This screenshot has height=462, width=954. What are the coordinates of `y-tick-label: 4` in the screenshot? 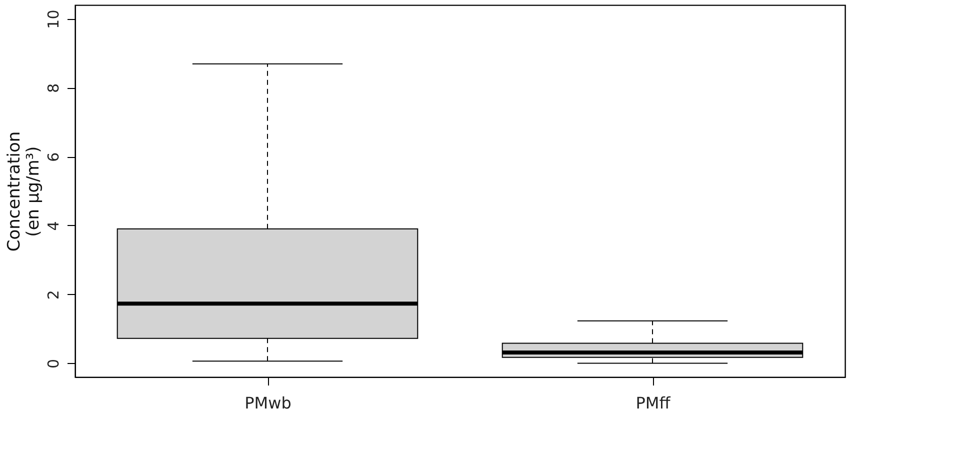 It's located at (53, 226).